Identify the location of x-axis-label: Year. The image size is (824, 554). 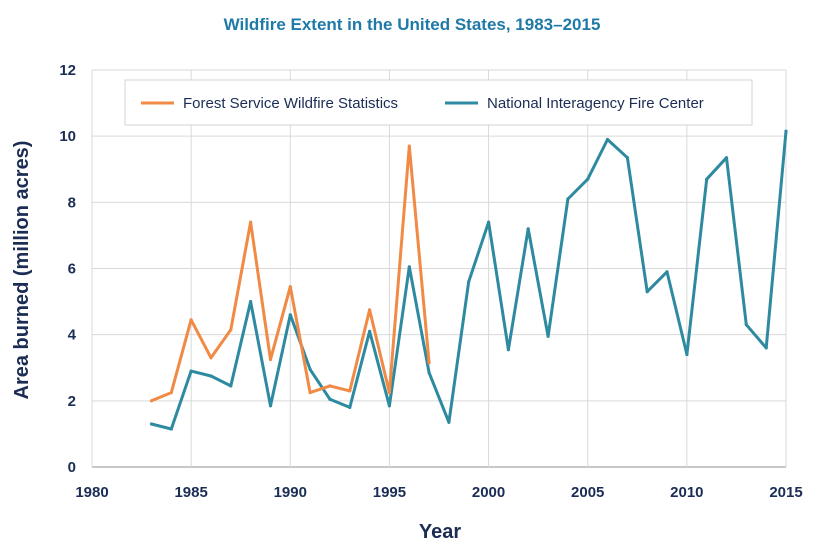
(440, 532).